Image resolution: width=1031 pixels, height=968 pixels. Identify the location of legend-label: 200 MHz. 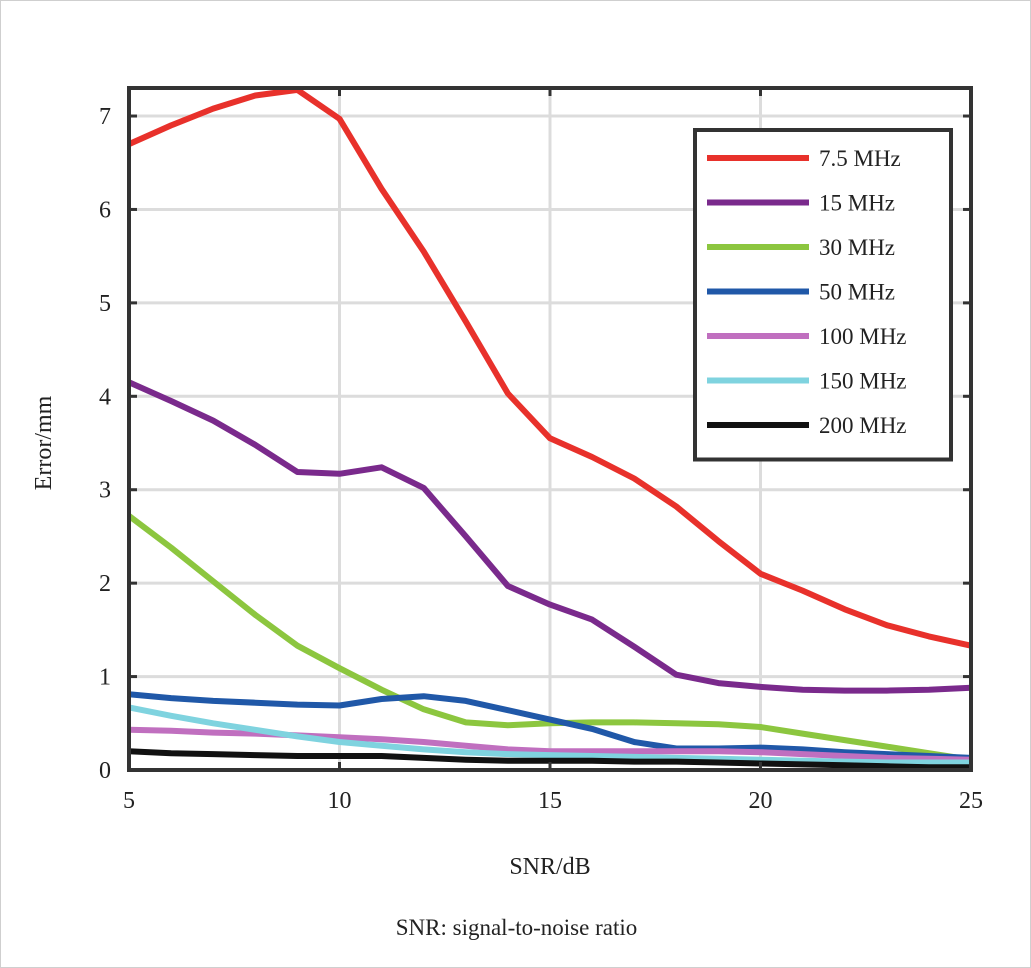
(863, 425).